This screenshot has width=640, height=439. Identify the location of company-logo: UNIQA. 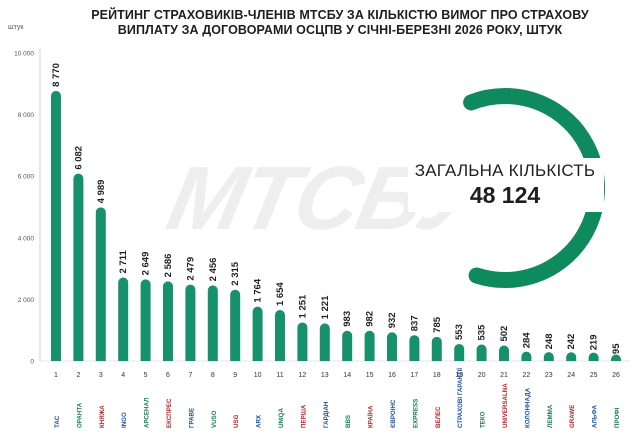
(281, 418).